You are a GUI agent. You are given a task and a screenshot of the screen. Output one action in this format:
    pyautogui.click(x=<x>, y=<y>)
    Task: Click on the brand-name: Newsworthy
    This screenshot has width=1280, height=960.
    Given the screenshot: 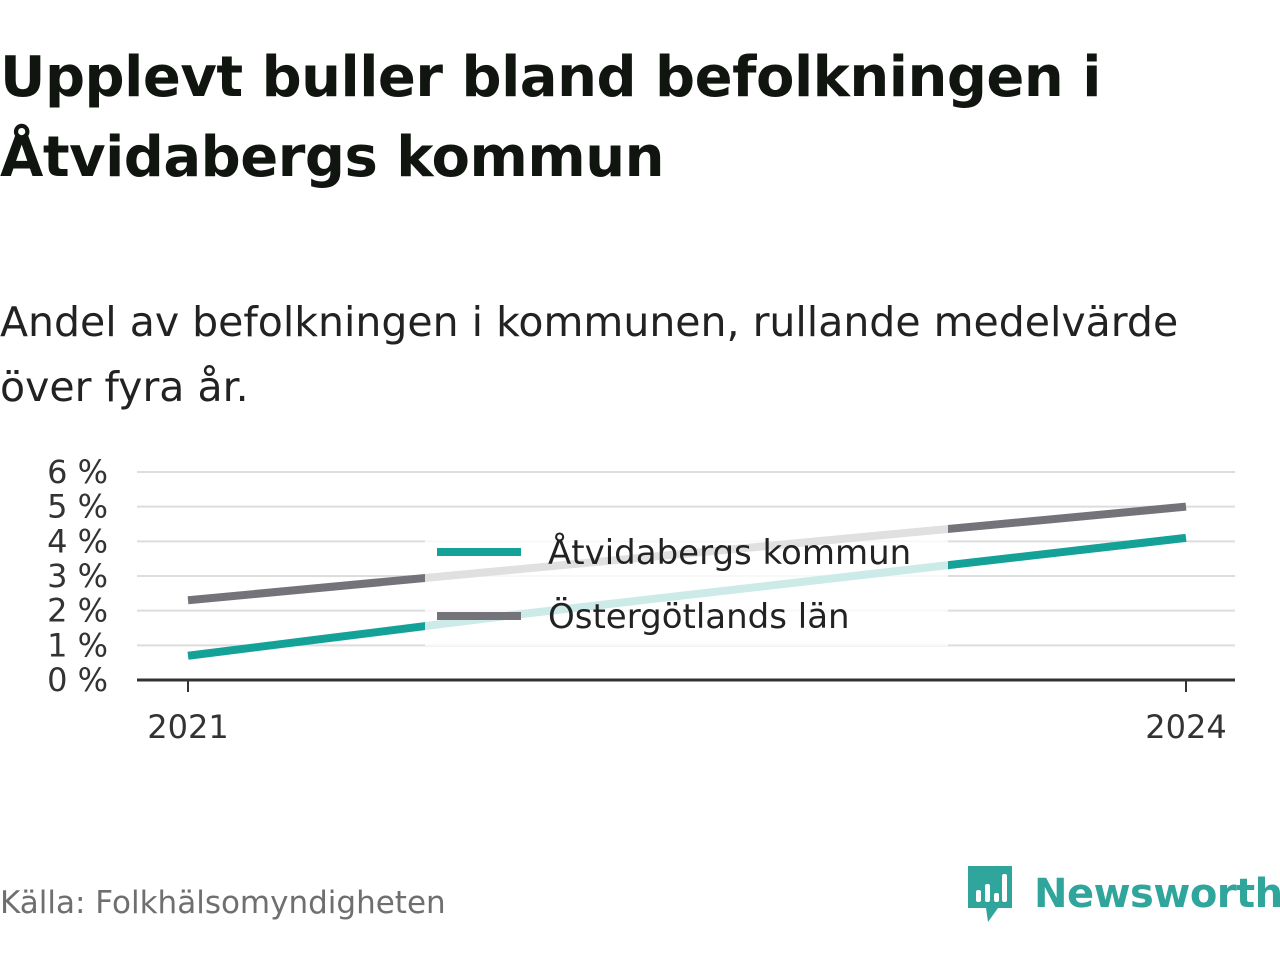 What is the action you would take?
    pyautogui.click(x=1157, y=894)
    